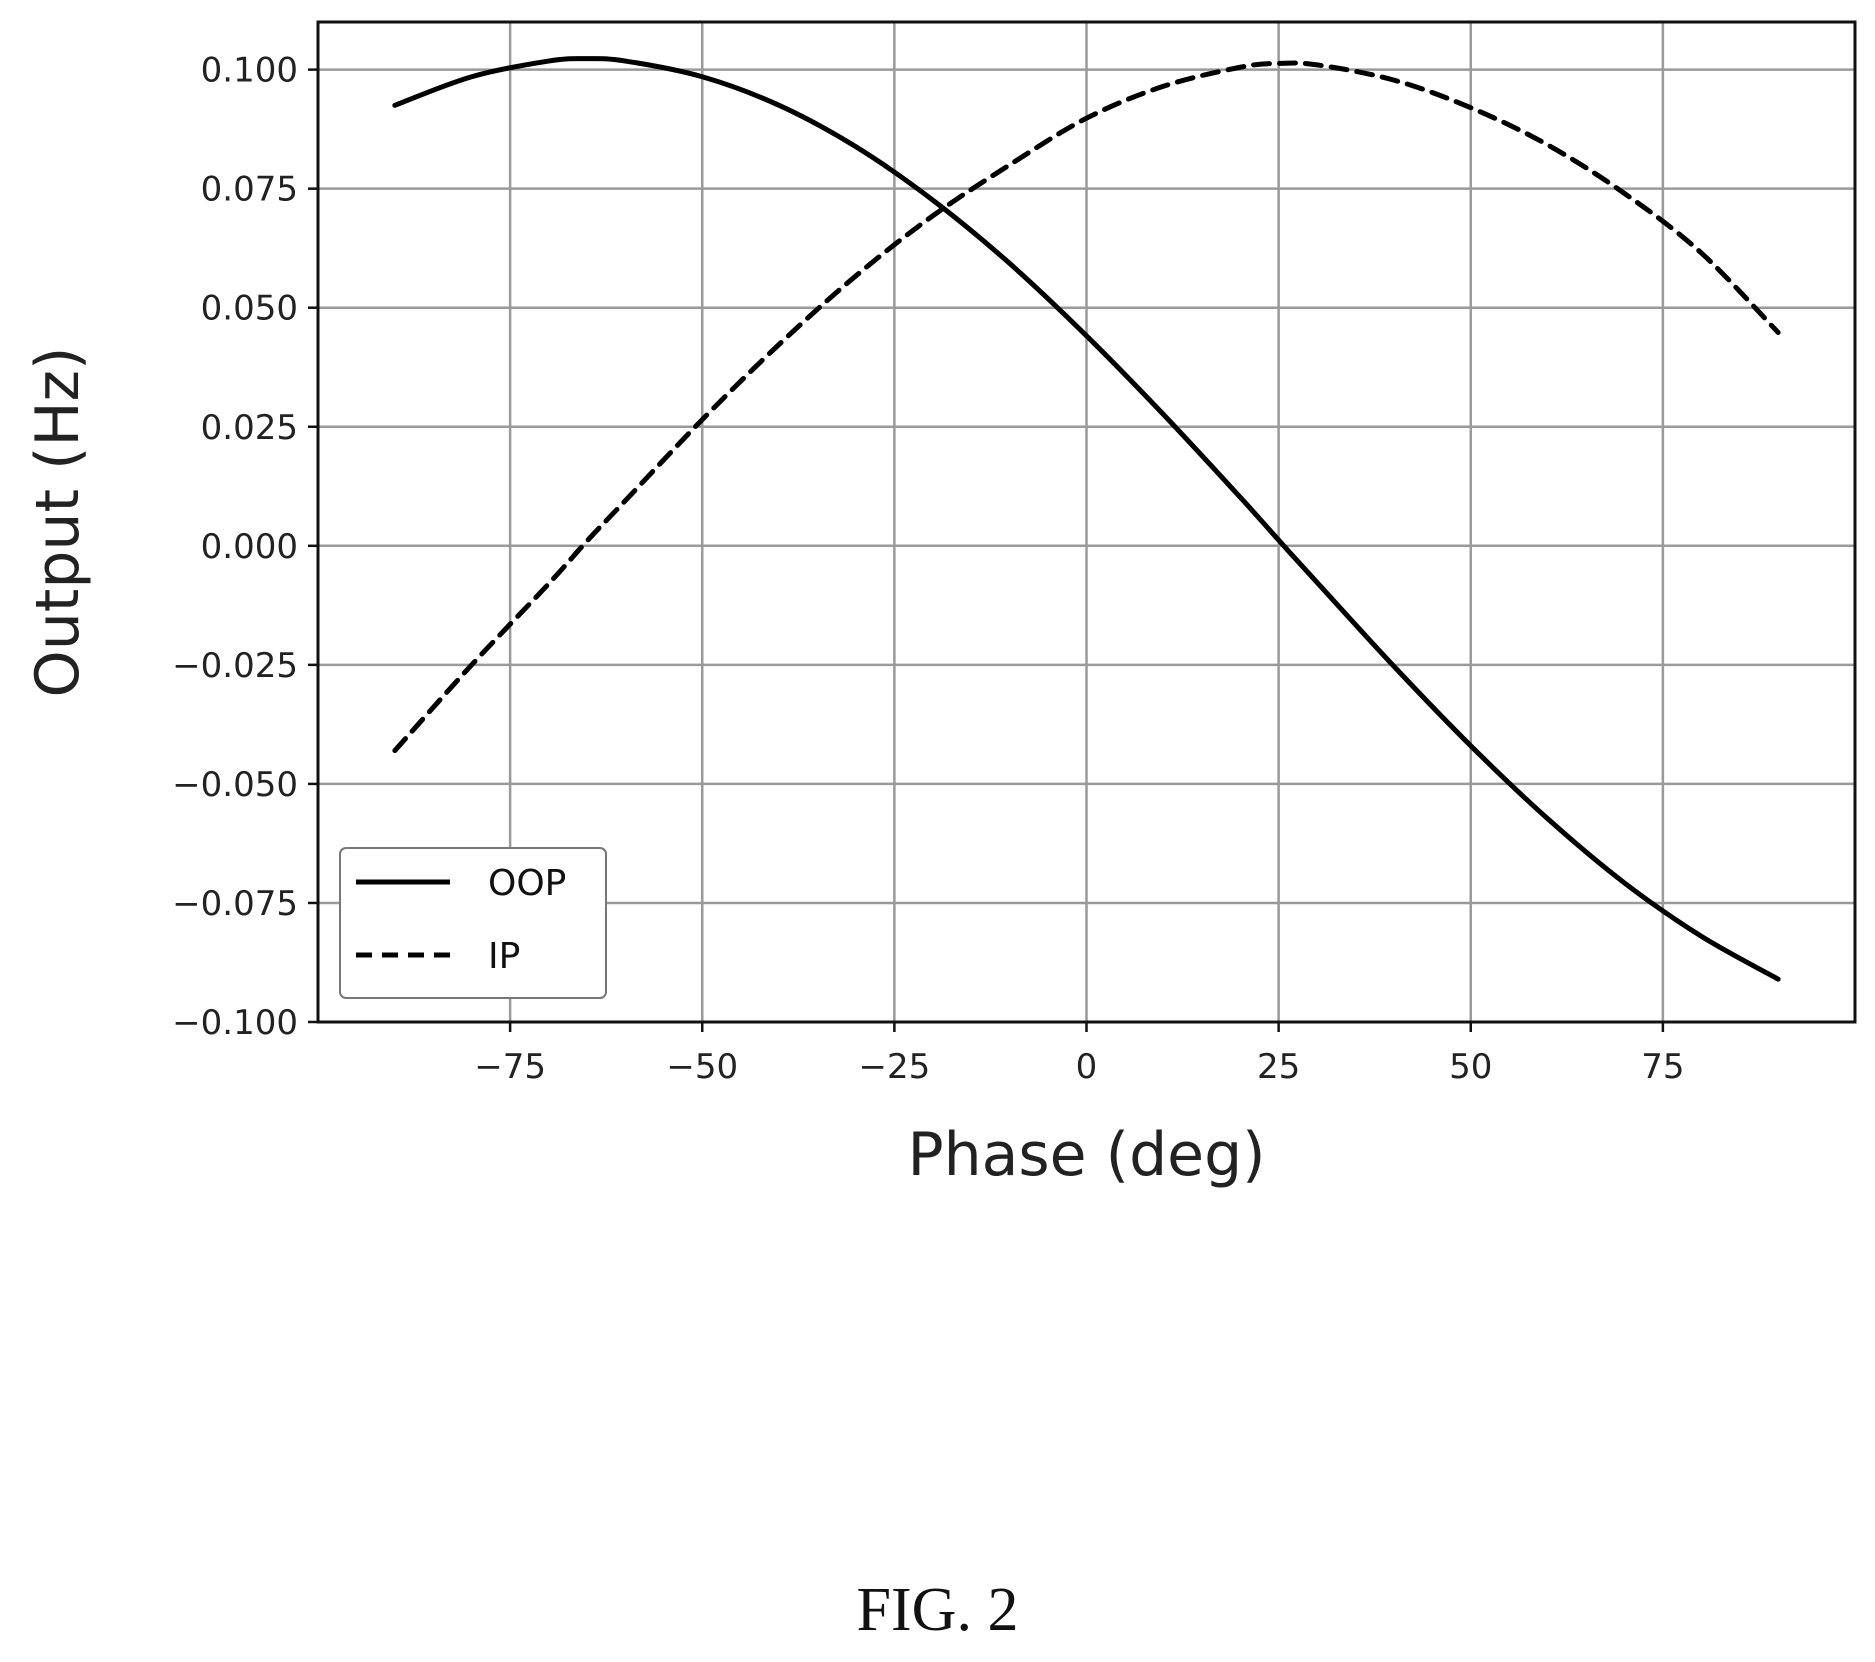 Image resolution: width=1875 pixels, height=1662 pixels. I want to click on y-tick-label: 0.100, so click(249, 71).